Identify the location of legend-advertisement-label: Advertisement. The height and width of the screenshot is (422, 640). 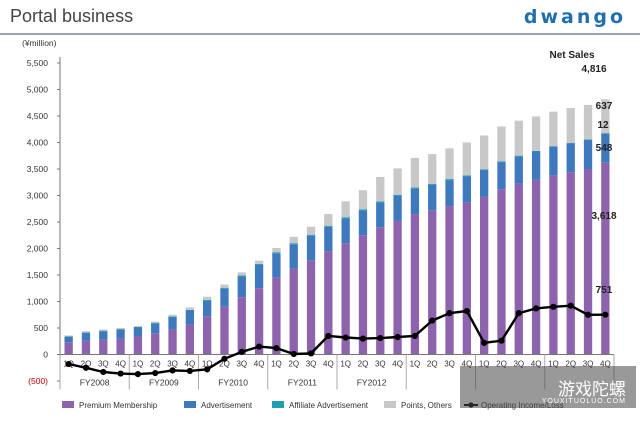
(227, 405).